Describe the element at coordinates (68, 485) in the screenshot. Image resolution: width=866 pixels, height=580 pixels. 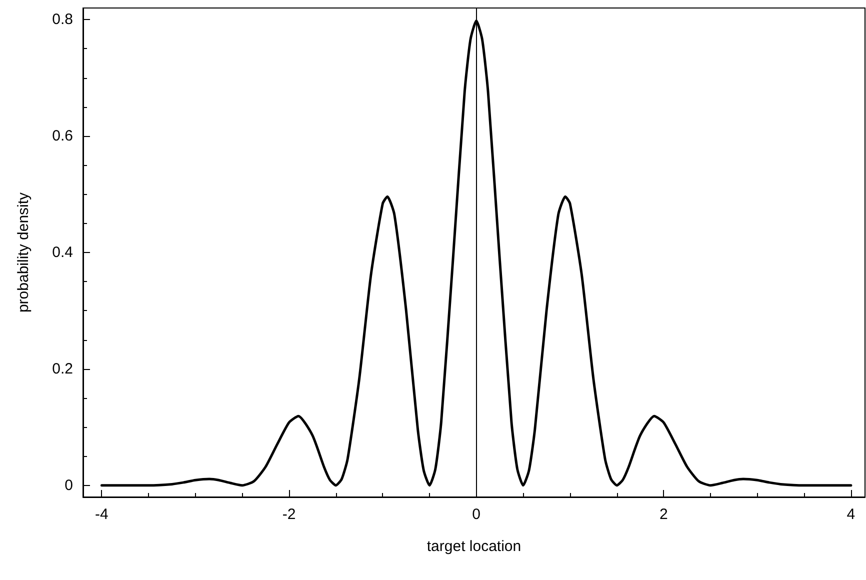
I see `y-tick-label: 0` at that location.